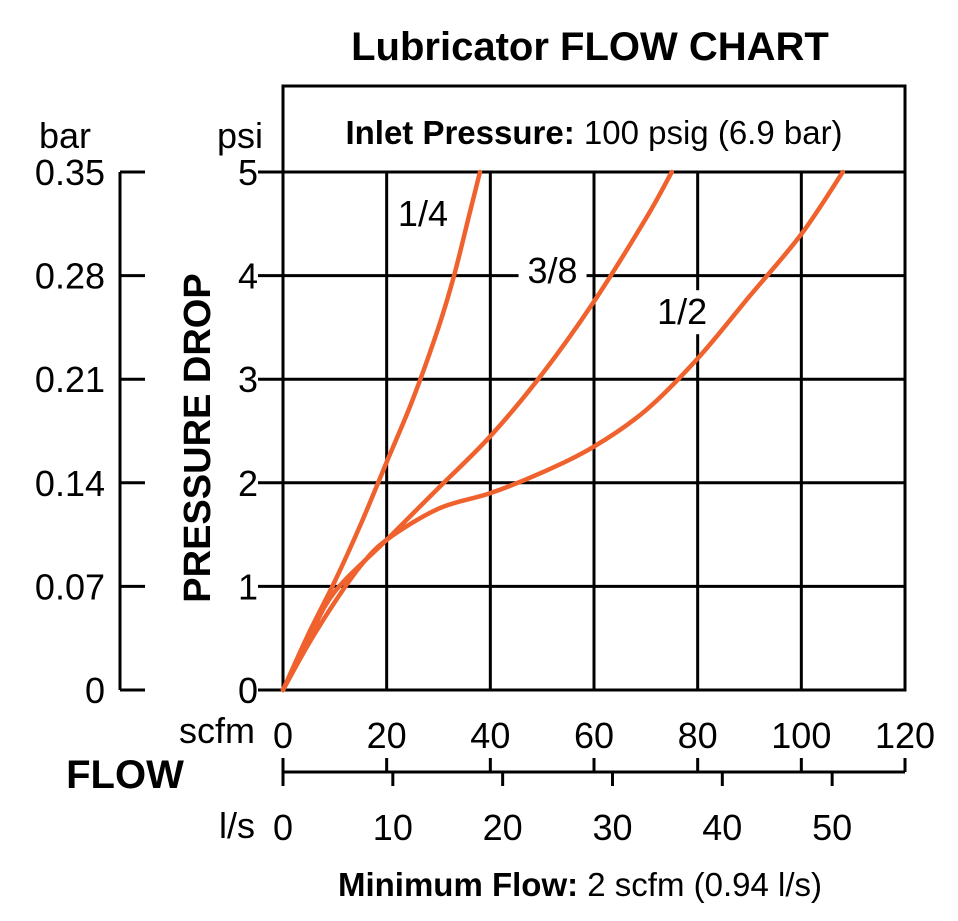  Describe the element at coordinates (604, 781) in the screenshot. I see `x-axis: 0 20 40 60 80 100 120 0 10 20 30 40 50` at that location.